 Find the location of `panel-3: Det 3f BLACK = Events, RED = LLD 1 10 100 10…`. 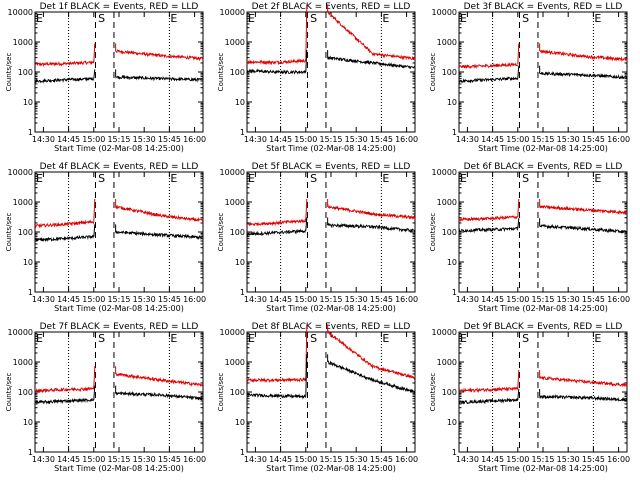

panel-3: Det 3f BLACK = Events, RED = LLD 1 10 100 10… is located at coordinates (529, 77).